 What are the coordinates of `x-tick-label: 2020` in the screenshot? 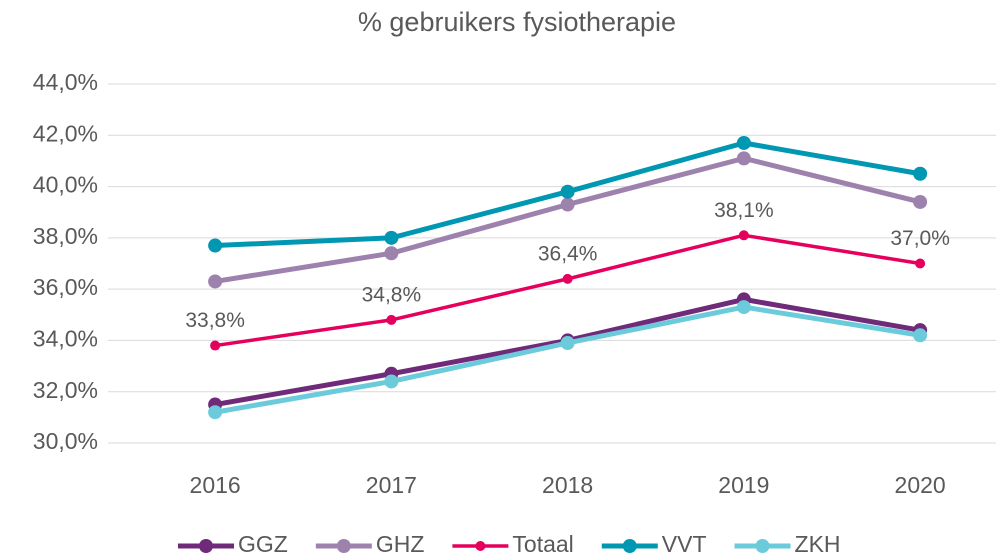 It's located at (920, 485).